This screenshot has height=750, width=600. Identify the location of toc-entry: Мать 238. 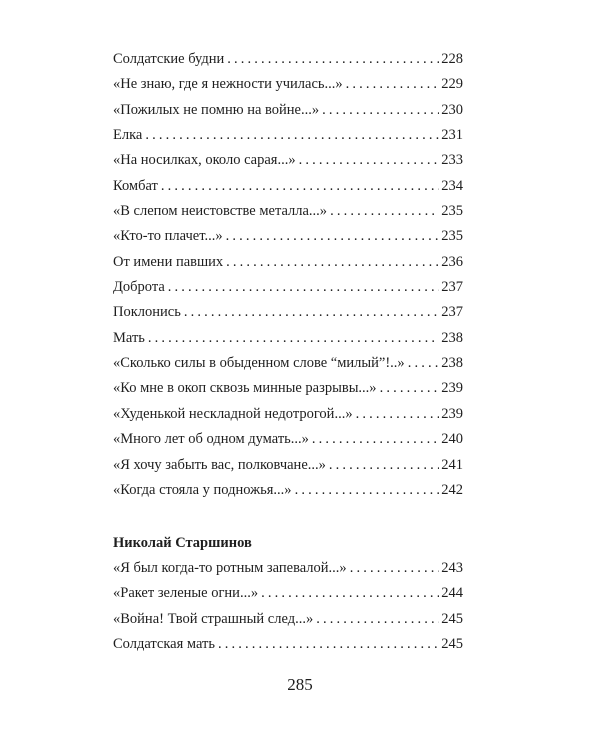
(288, 342).